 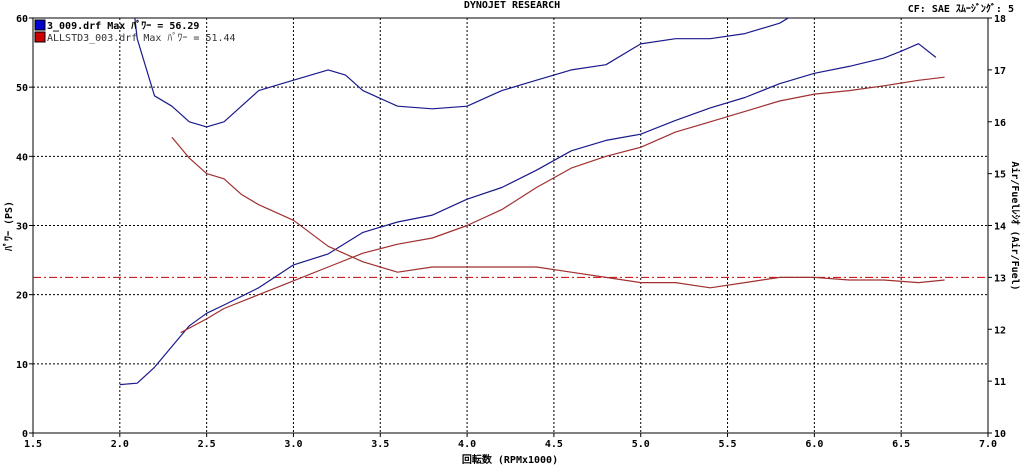 I want to click on x-tick-label: 1.5, so click(x=33, y=444).